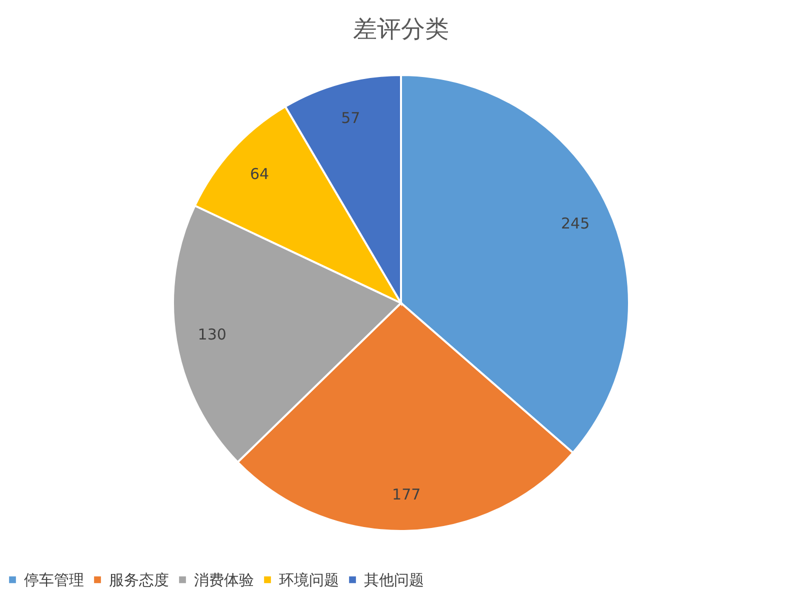 This screenshot has height=602, width=802. Describe the element at coordinates (139, 579) in the screenshot. I see `legend-label: 服务态度` at that location.